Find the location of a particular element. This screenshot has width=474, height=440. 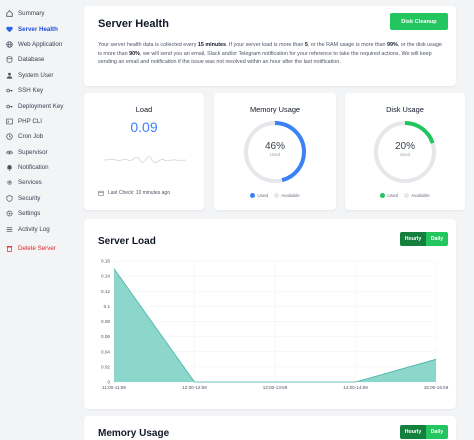

globe-icon is located at coordinates (9, 44).